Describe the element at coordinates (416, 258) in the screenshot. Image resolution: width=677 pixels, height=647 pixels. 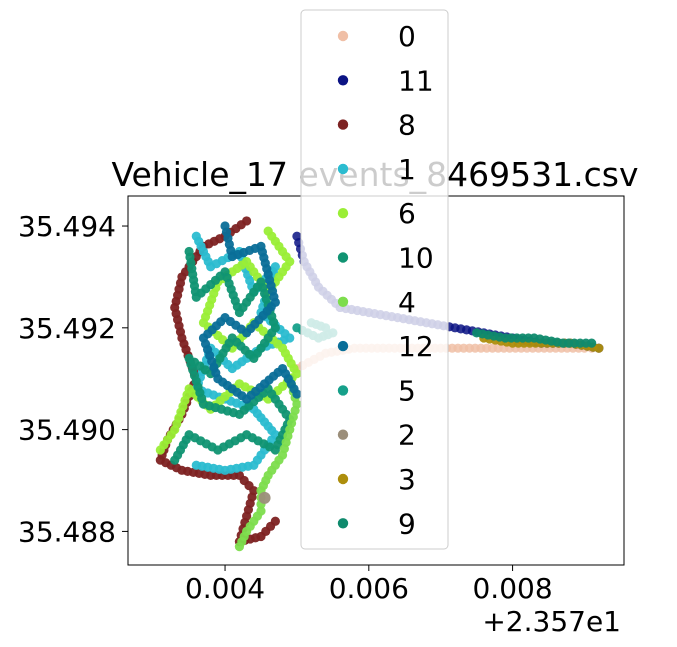
I see `legend-label-10: 10` at that location.